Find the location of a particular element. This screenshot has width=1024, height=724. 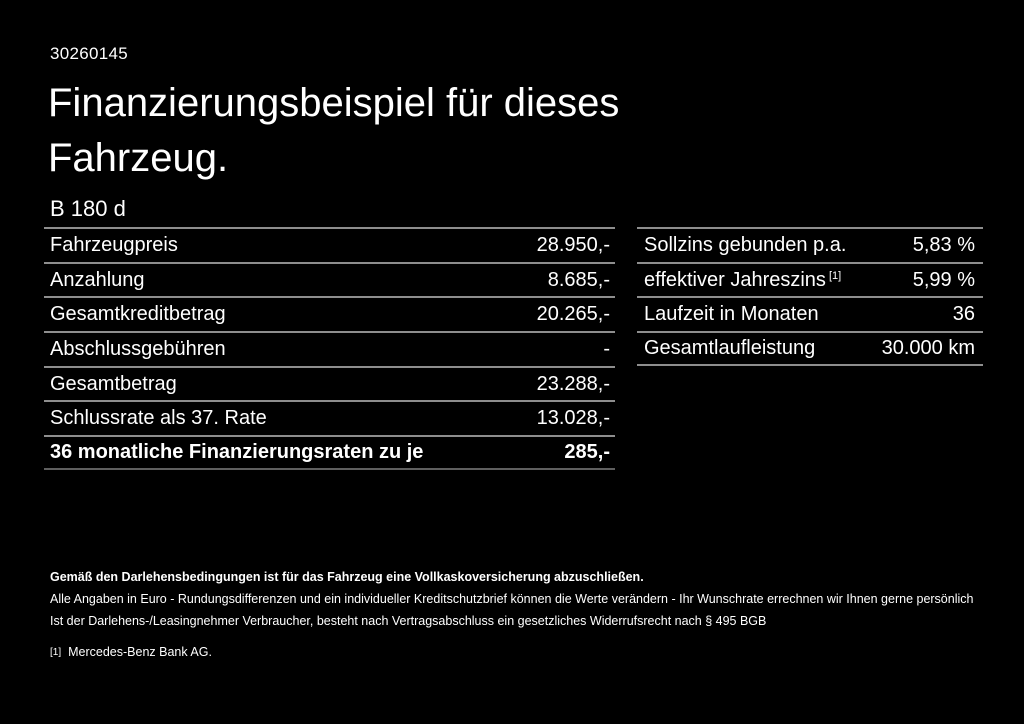

row-label: effektiver Jahreszins [1] is located at coordinates (743, 279).